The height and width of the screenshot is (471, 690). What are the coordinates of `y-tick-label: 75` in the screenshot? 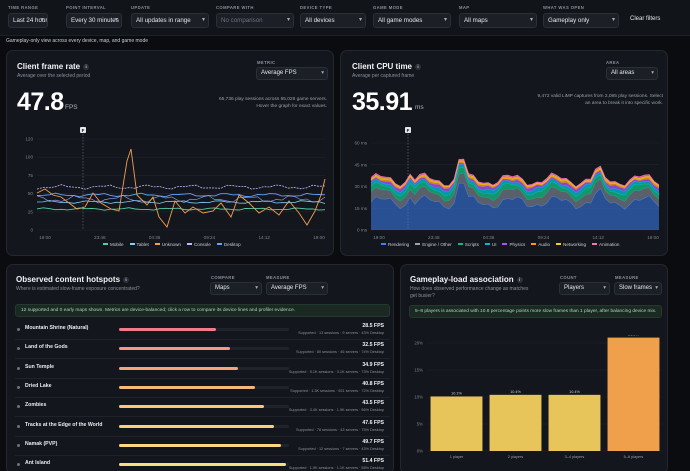 It's located at (31, 175).